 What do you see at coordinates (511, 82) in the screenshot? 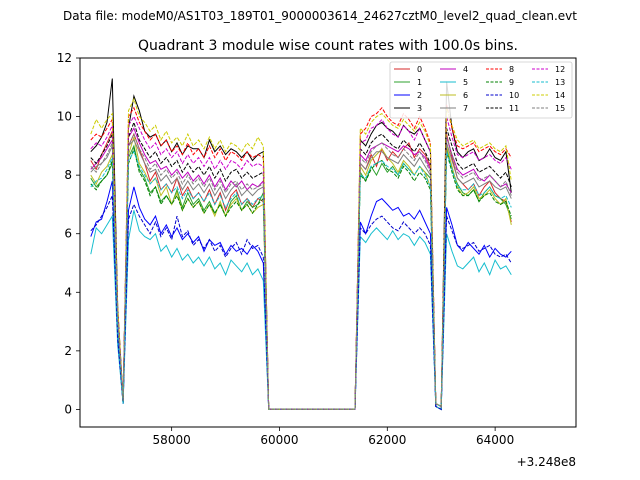
I see `legend-label-9: 9` at bounding box center [511, 82].